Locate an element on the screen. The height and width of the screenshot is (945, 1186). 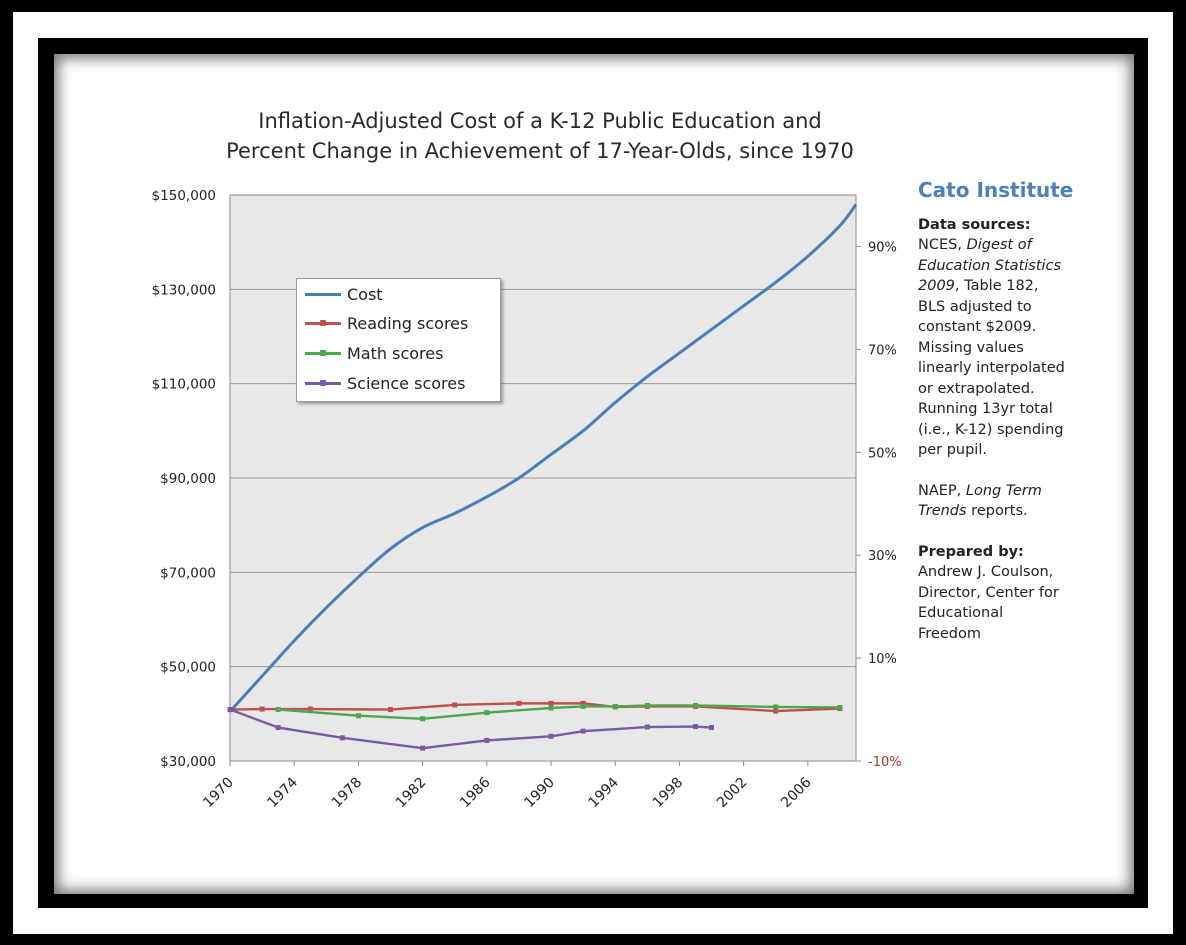
note-line: or extrapolated. is located at coordinates (976, 388).